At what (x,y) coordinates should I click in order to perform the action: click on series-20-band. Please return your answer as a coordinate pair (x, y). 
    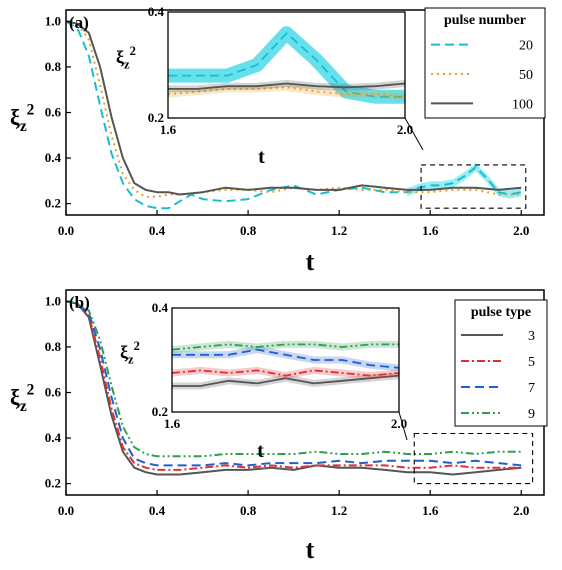
    Looking at the image, I should click on (464, 181).